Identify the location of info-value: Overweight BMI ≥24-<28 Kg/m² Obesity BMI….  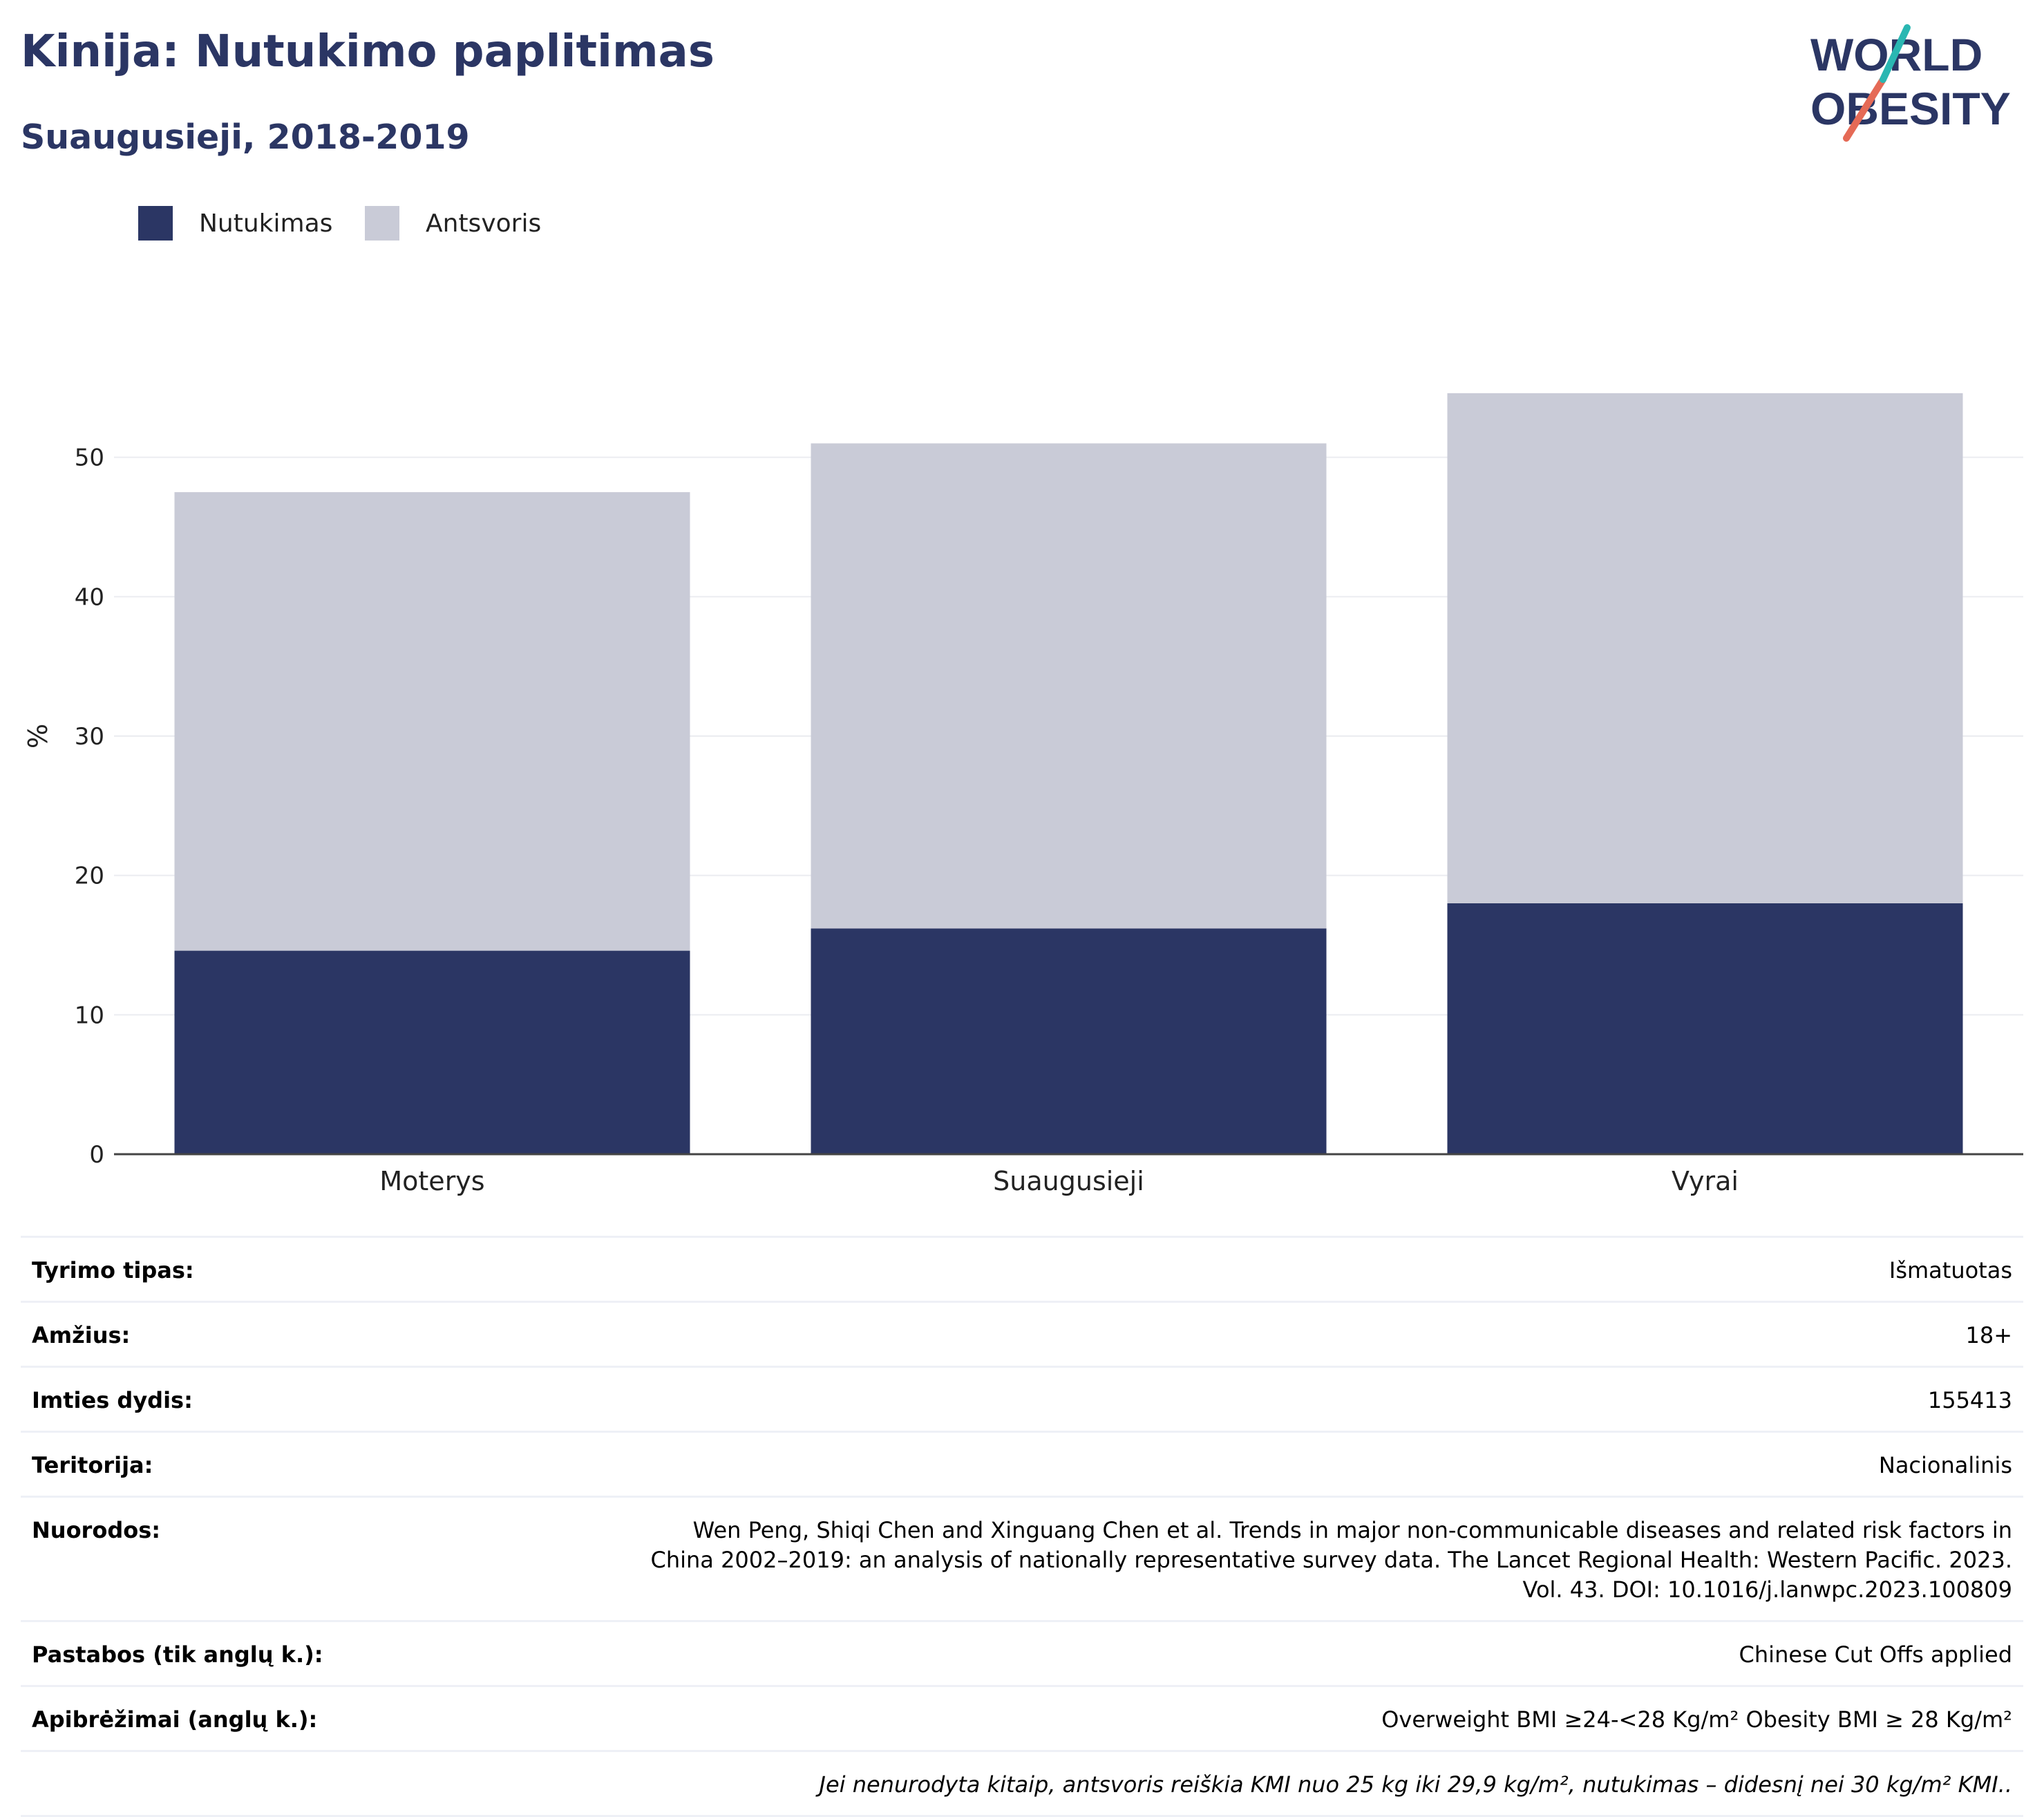
(1696, 1719).